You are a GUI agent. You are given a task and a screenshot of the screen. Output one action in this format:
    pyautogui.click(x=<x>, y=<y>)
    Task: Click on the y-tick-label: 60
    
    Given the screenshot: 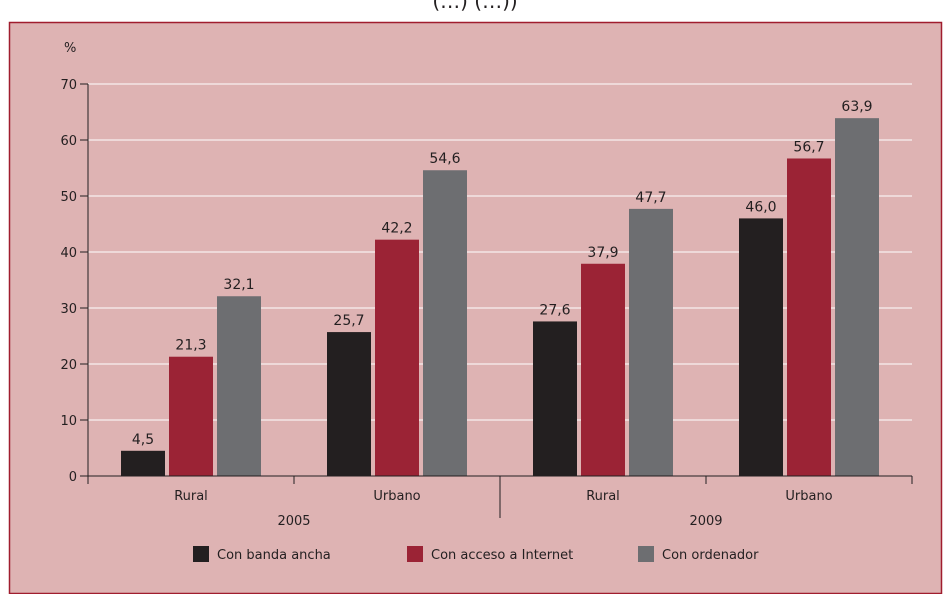 What is the action you would take?
    pyautogui.click(x=68, y=141)
    